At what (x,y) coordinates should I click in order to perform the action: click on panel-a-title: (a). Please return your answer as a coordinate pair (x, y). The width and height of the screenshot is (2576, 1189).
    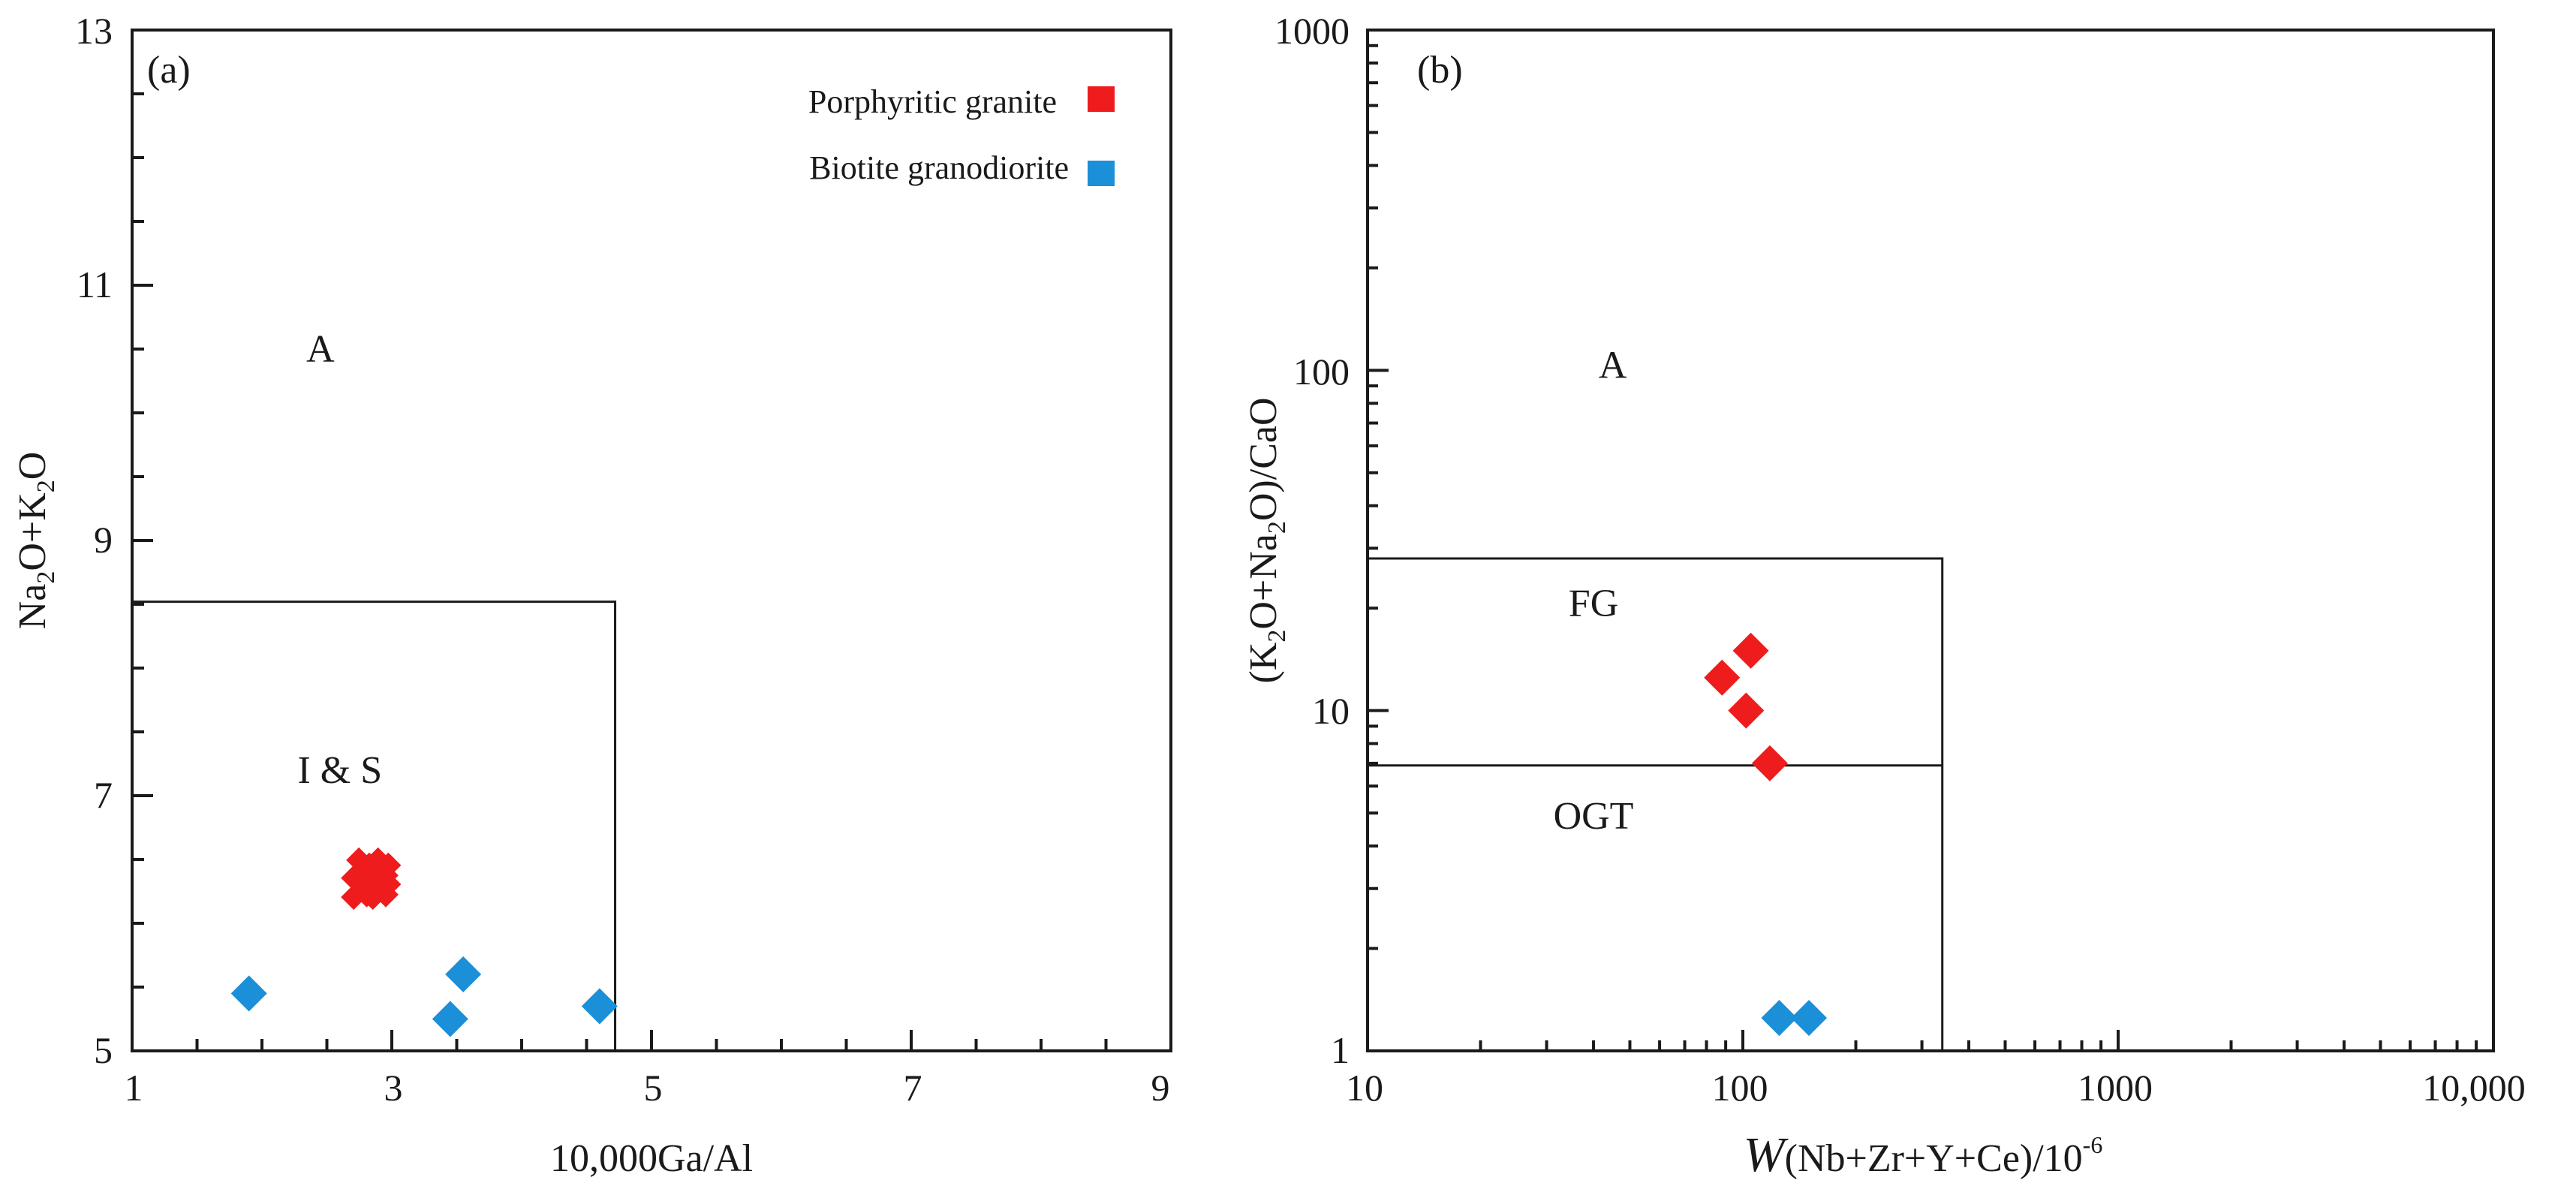
    Looking at the image, I should click on (169, 70).